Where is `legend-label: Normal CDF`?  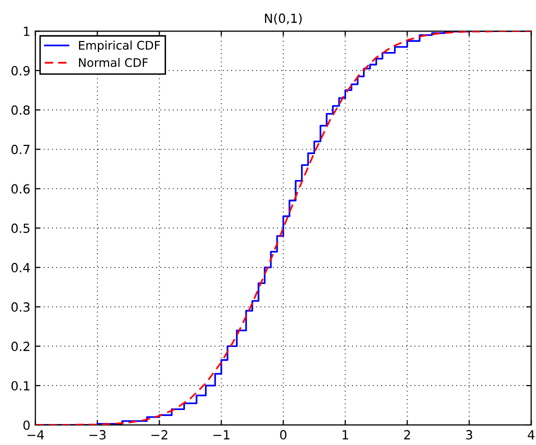 legend-label: Normal CDF is located at coordinates (113, 63).